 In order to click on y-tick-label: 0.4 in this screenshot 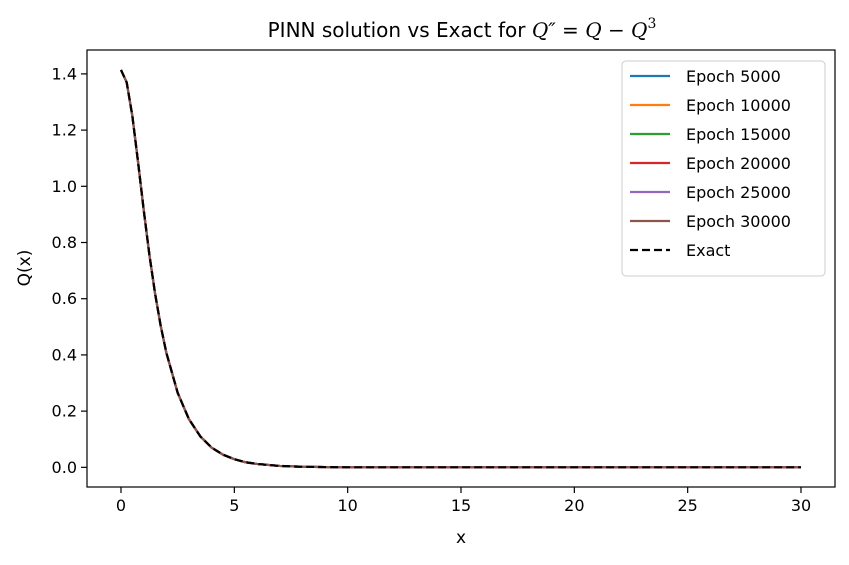, I will do `click(64, 354)`.